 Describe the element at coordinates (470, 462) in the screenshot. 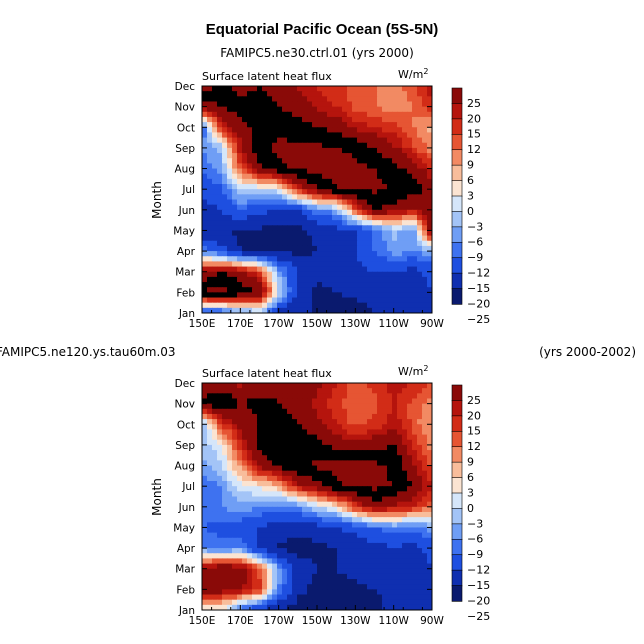

I see `bottom-colorbar-label: 9` at that location.